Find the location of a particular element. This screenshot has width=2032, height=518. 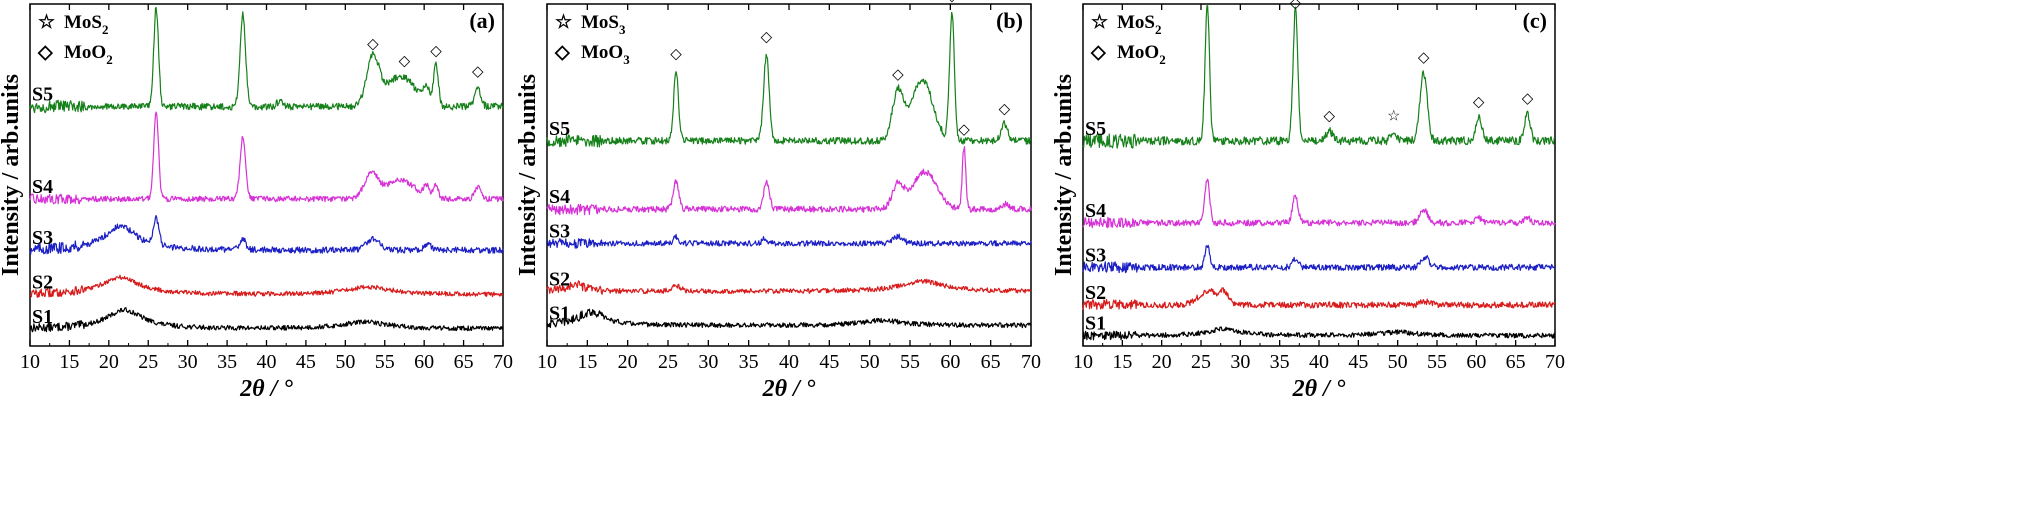

panel-tag: (b) is located at coordinates (1009, 20).